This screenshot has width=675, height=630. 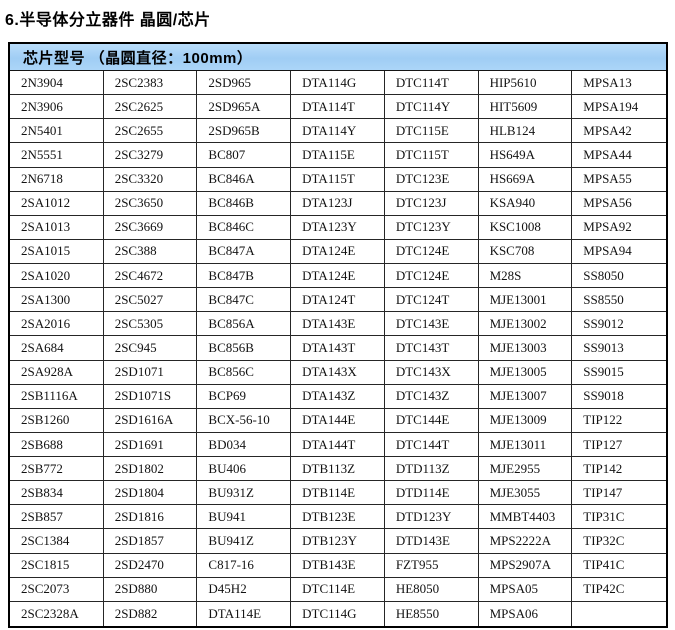 What do you see at coordinates (431, 131) in the screenshot?
I see `table-cell: DTC115E` at bounding box center [431, 131].